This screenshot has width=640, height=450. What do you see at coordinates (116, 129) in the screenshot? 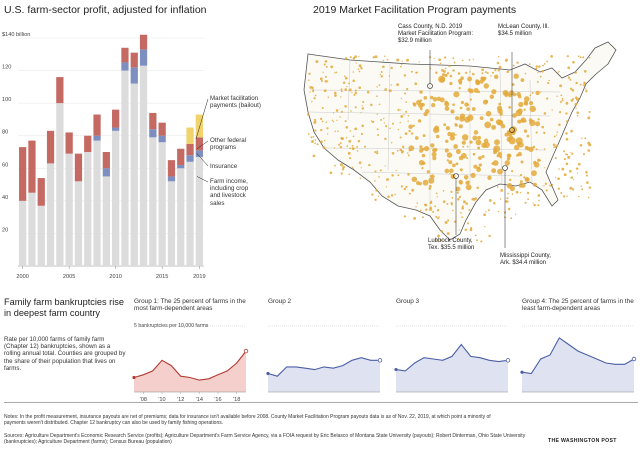
I see `bar-insurance` at bounding box center [116, 129].